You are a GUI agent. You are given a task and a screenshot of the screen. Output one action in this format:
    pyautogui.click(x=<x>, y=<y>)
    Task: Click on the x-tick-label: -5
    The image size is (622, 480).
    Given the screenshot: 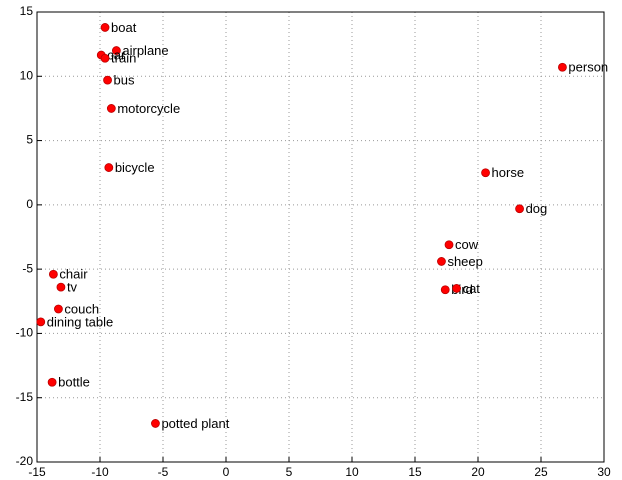 What is the action you would take?
    pyautogui.click(x=163, y=472)
    